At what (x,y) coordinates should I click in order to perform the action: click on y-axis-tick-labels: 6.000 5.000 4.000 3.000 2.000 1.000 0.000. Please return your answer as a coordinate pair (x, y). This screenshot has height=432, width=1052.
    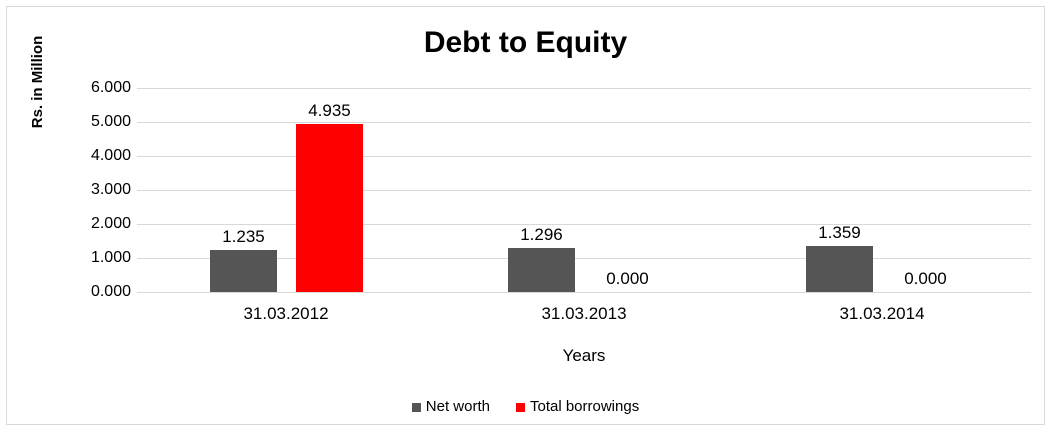
    Looking at the image, I should click on (95, 190).